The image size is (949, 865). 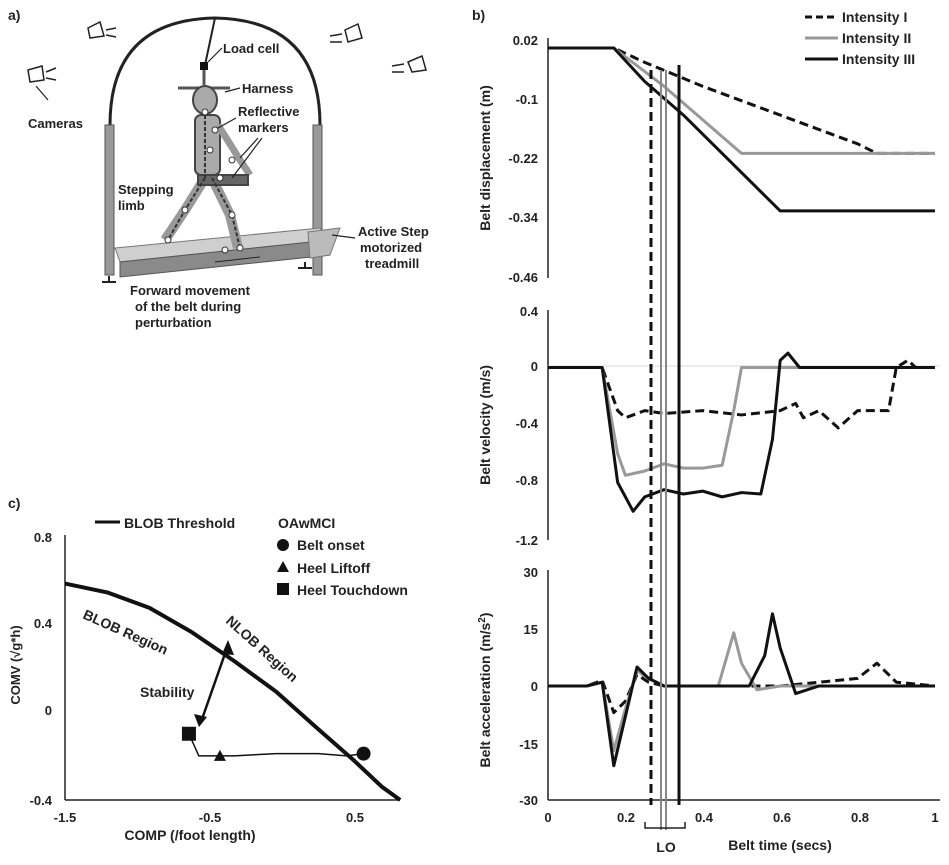 What do you see at coordinates (527, 423) in the screenshot?
I see `vel-tick-2: -0.4` at bounding box center [527, 423].